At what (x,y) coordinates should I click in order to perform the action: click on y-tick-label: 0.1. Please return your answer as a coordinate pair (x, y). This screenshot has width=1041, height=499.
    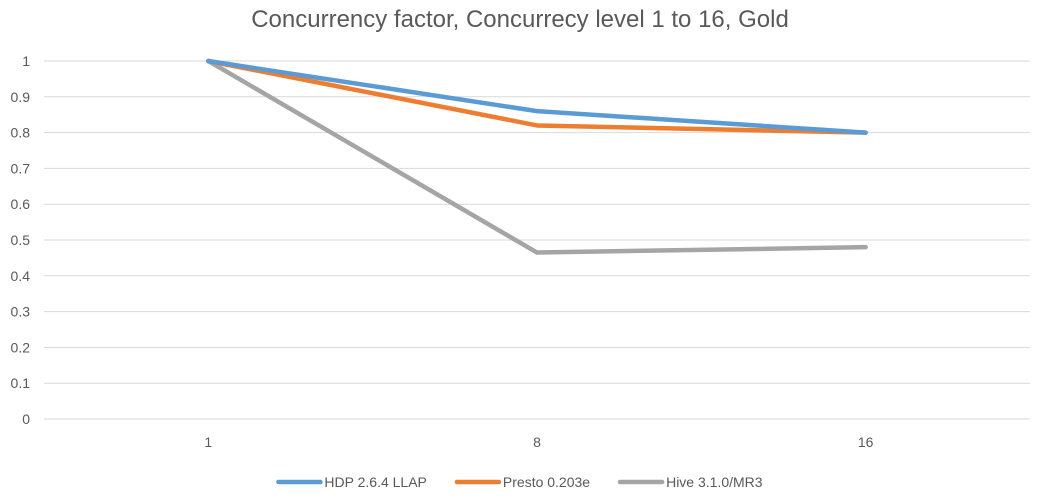
    Looking at the image, I should click on (21, 383).